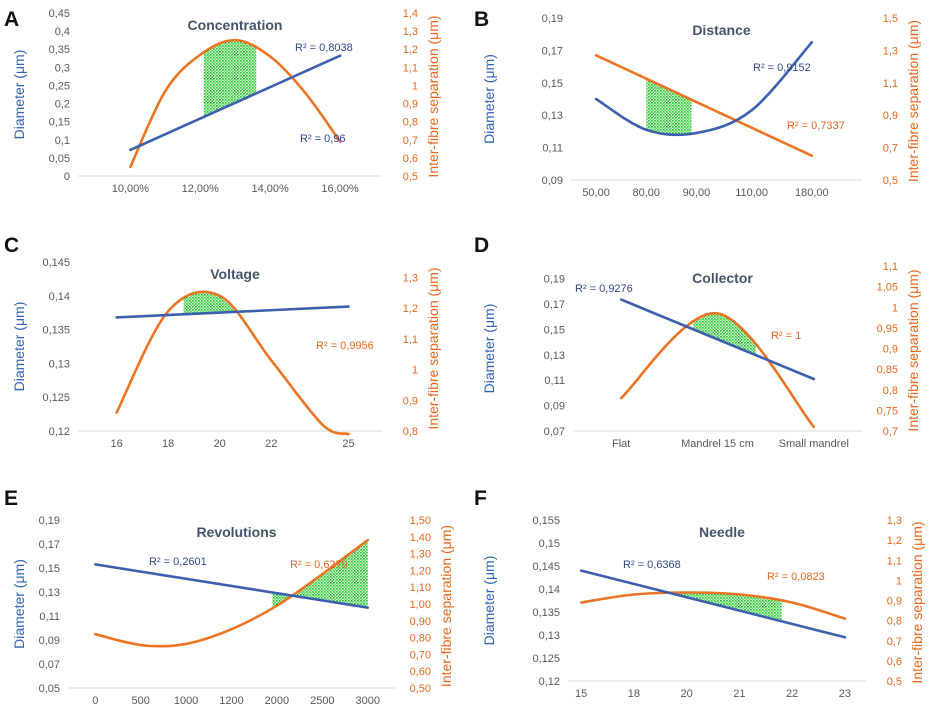  Describe the element at coordinates (549, 682) in the screenshot. I see `y-tick-label: 0,12` at that location.